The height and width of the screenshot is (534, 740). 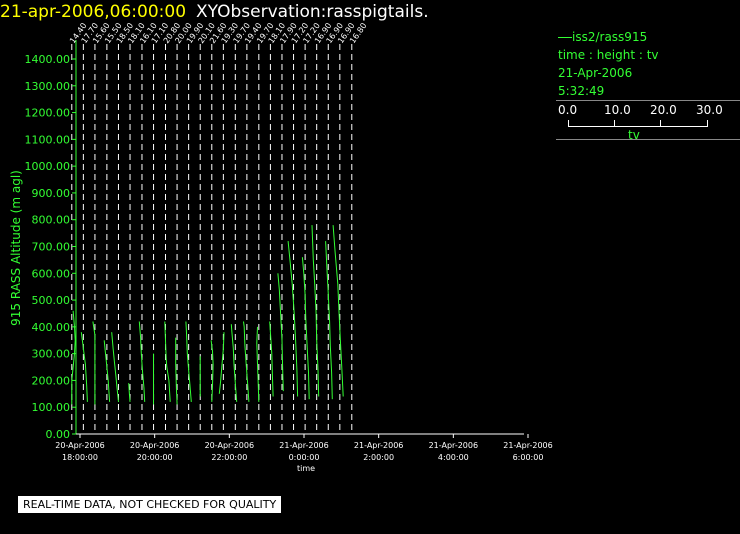 What do you see at coordinates (51, 220) in the screenshot?
I see `y-tick-label: 800.00` at bounding box center [51, 220].